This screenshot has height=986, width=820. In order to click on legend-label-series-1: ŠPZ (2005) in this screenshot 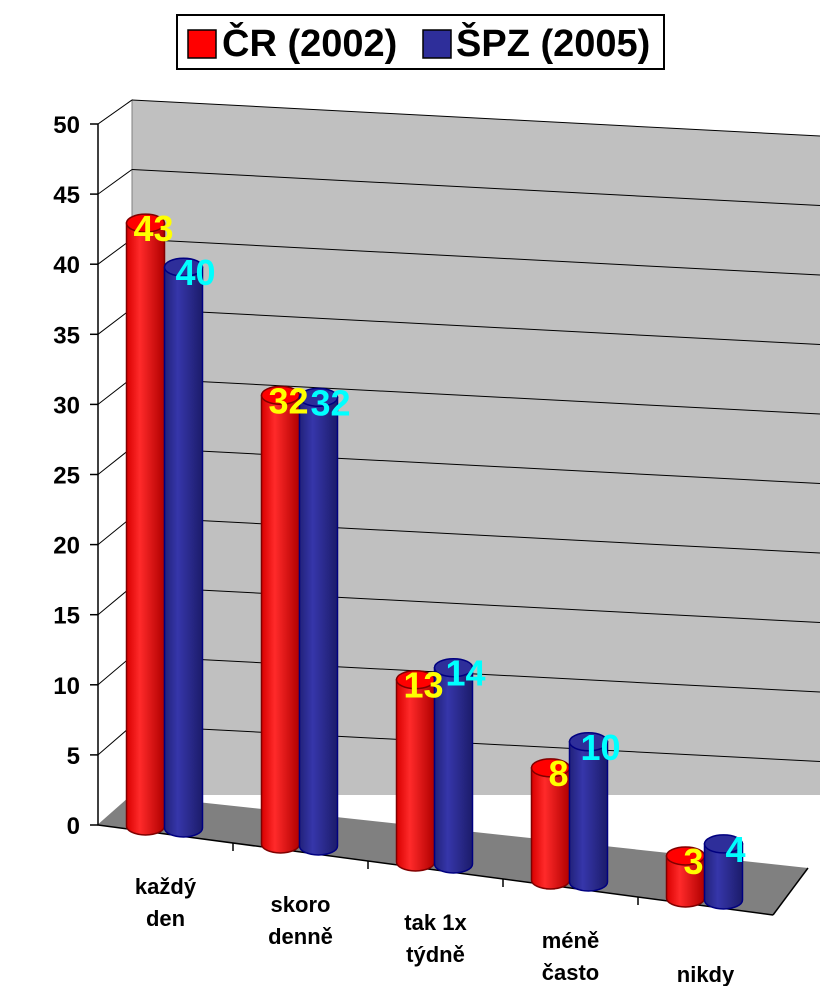, I will do `click(553, 42)`.